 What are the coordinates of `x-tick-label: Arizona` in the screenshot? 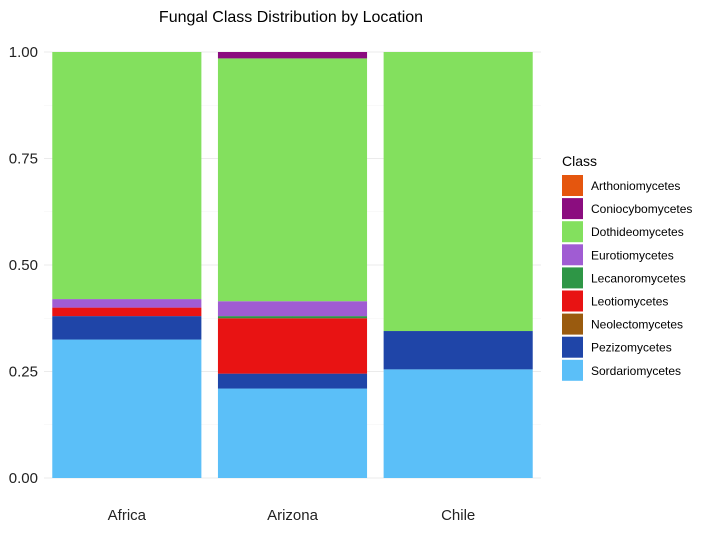 It's located at (293, 515).